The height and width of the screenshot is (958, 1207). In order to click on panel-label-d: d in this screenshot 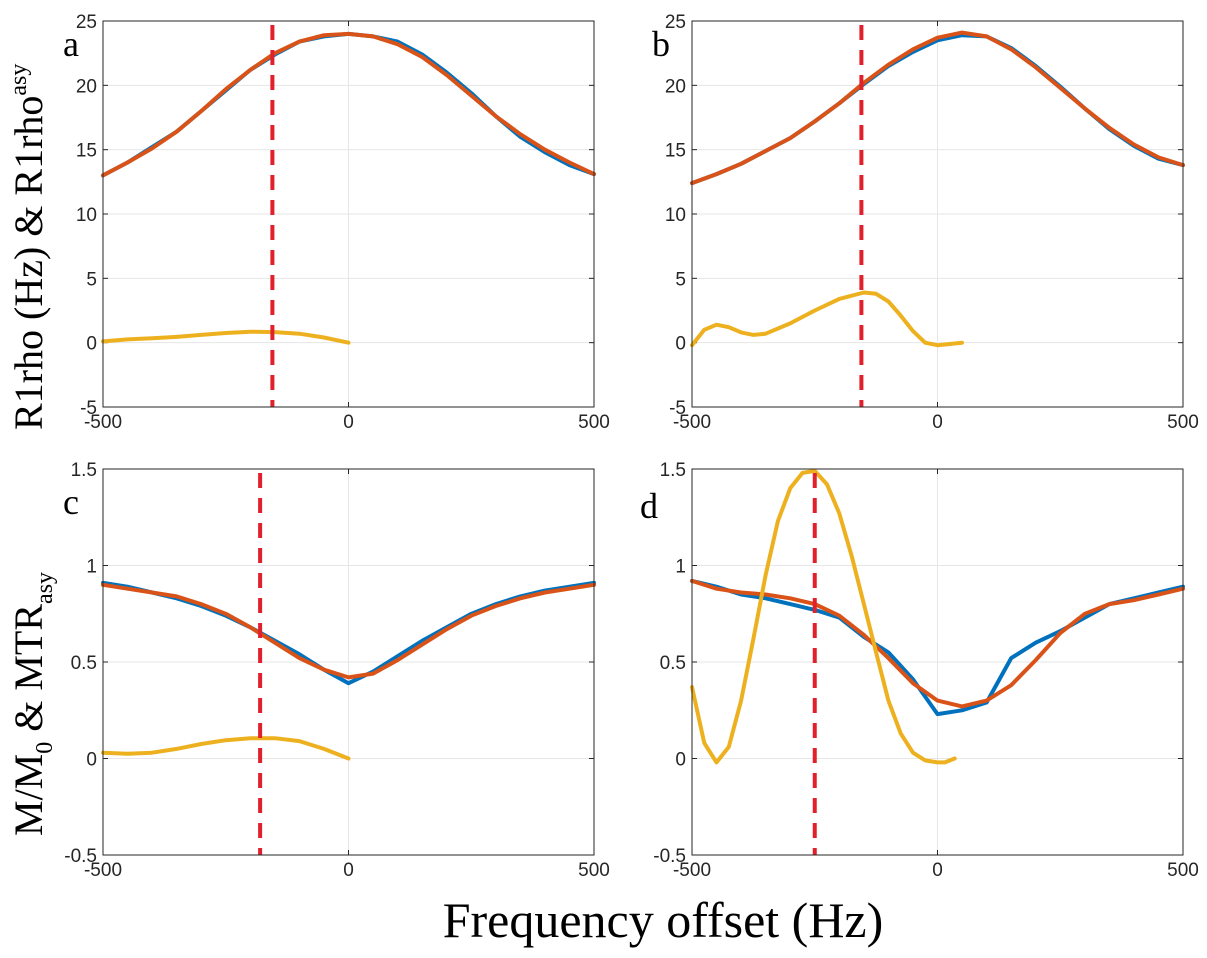, I will do `click(649, 506)`.